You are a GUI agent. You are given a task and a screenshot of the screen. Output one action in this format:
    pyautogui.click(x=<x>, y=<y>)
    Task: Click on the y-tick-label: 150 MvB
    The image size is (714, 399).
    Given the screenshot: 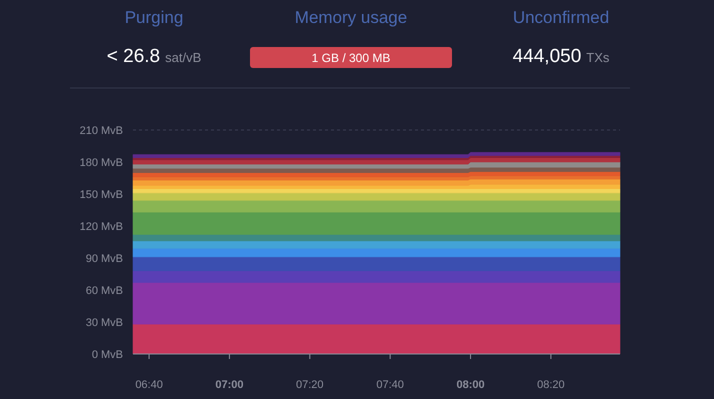 What is the action you would take?
    pyautogui.click(x=101, y=195)
    